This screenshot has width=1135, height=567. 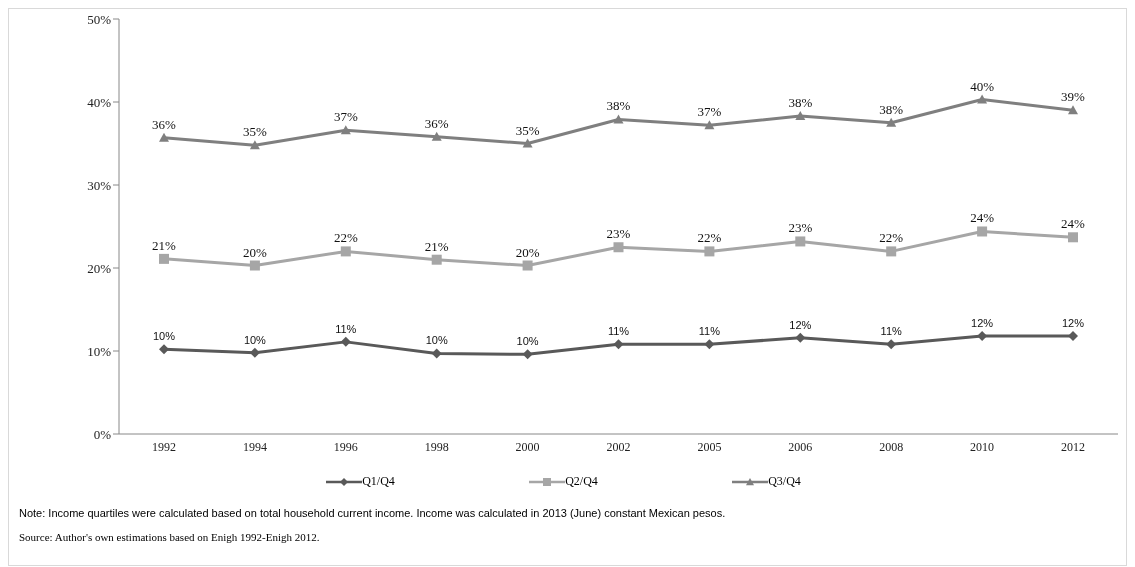 What do you see at coordinates (99, 268) in the screenshot?
I see `y-tick-label: 20%` at bounding box center [99, 268].